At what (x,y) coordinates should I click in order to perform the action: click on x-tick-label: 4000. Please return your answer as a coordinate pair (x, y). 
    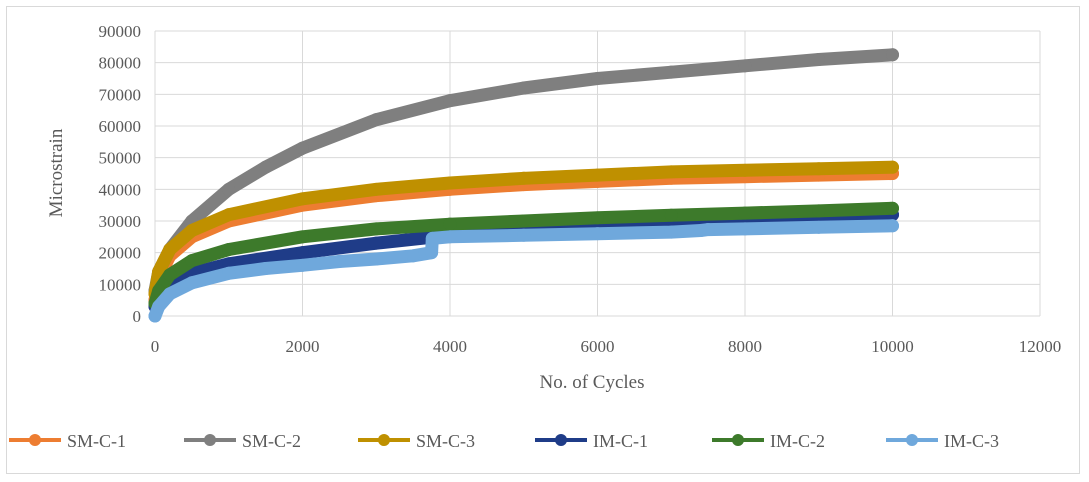
    Looking at the image, I should click on (450, 346).